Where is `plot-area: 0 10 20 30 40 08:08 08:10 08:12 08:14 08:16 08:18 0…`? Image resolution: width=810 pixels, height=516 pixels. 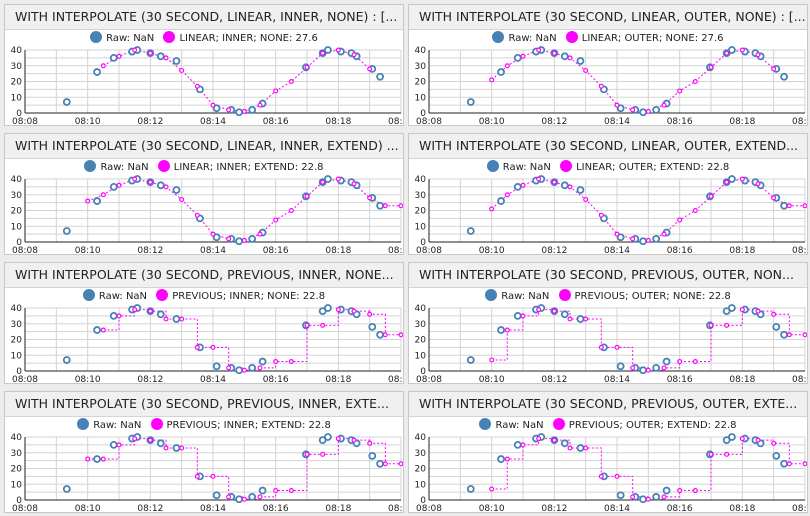 plot-area: 0 10 20 30 40 08:08 08:10 08:12 08:14 08:16 08:18 0… is located at coordinates (611, 215).